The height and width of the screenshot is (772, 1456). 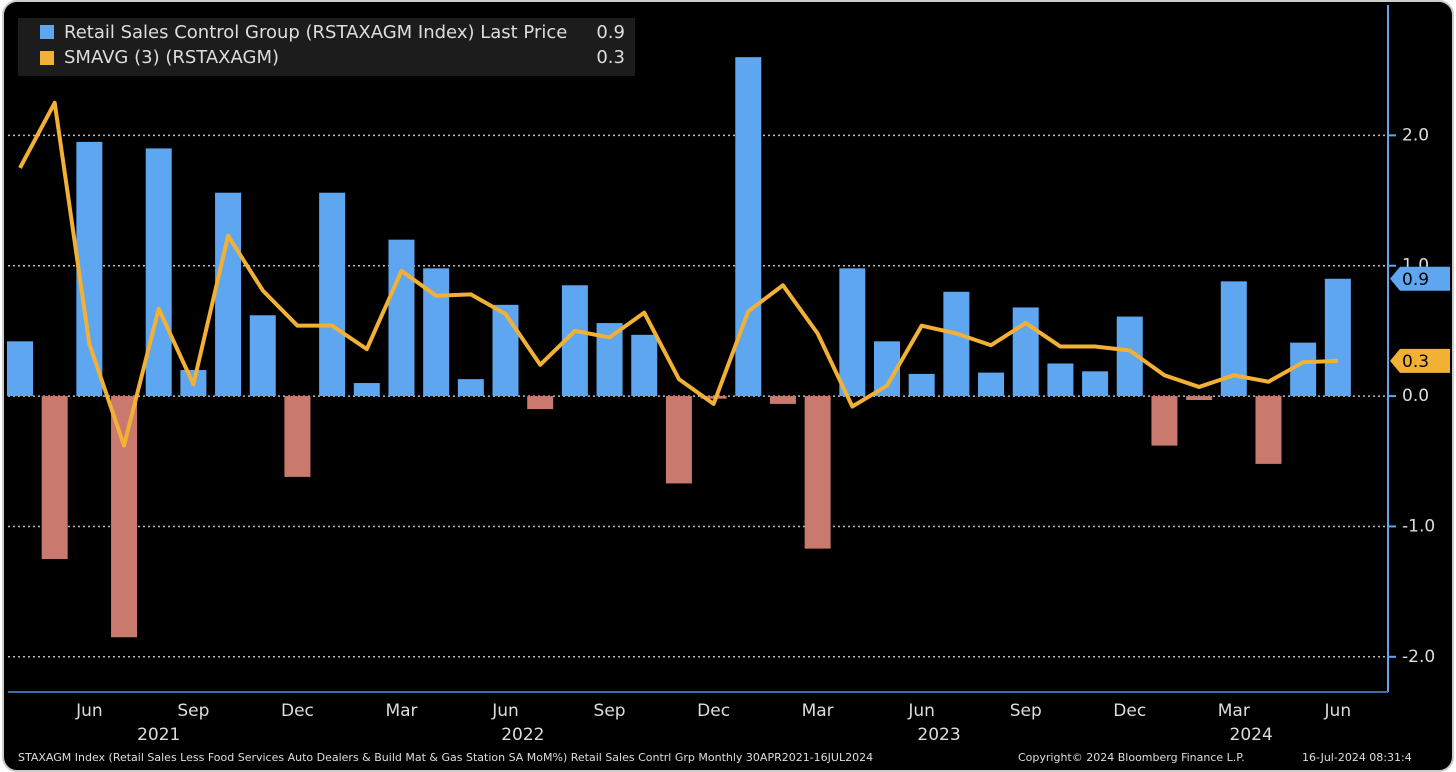 I want to click on y-tick-label: -1.0, so click(x=1418, y=526).